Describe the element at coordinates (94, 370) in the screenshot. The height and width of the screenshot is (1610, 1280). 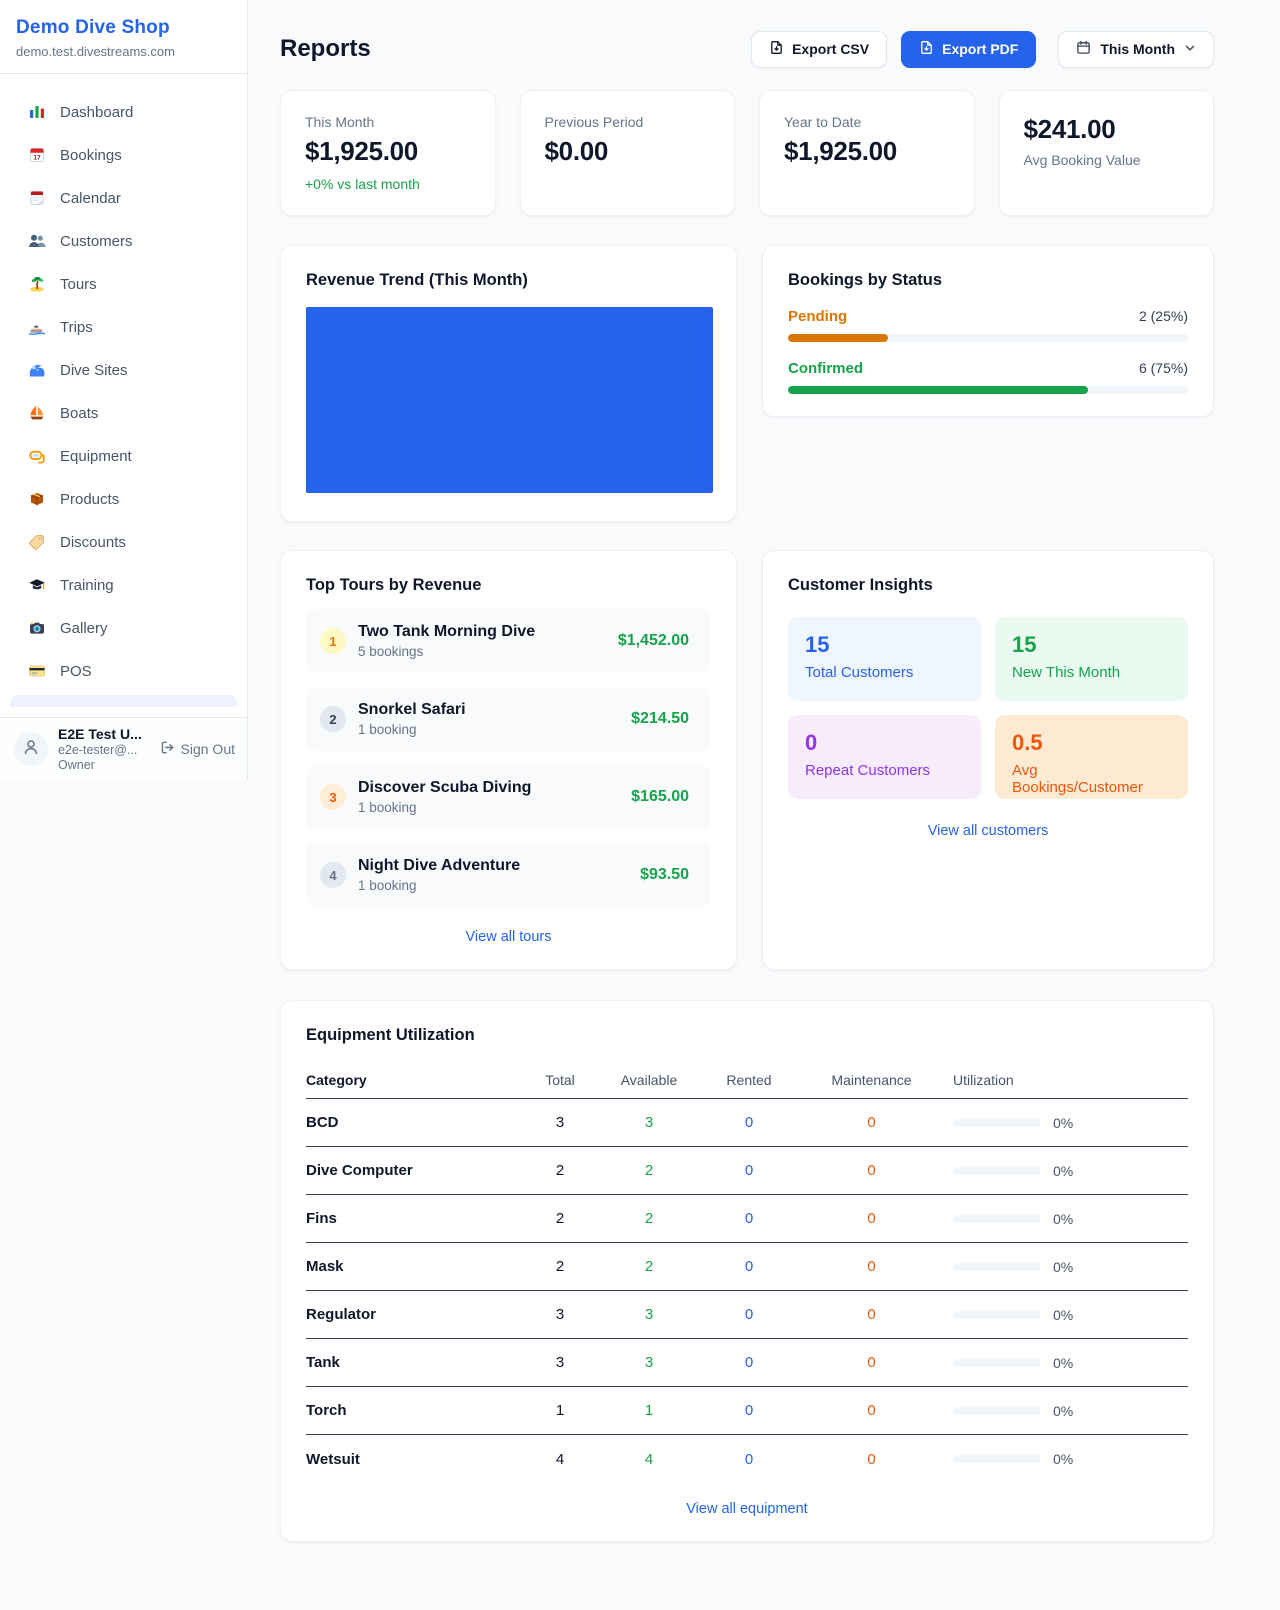
I see `sidebar-item-label: Dive Sites` at that location.